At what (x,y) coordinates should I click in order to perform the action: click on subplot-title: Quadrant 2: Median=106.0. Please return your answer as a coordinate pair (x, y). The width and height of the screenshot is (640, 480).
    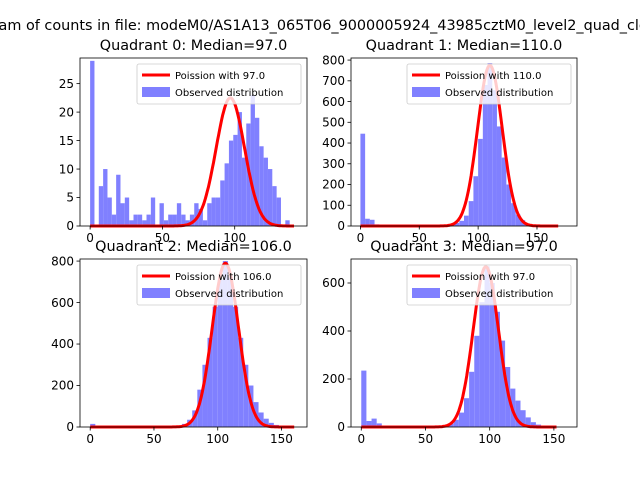
    Looking at the image, I should click on (193, 247).